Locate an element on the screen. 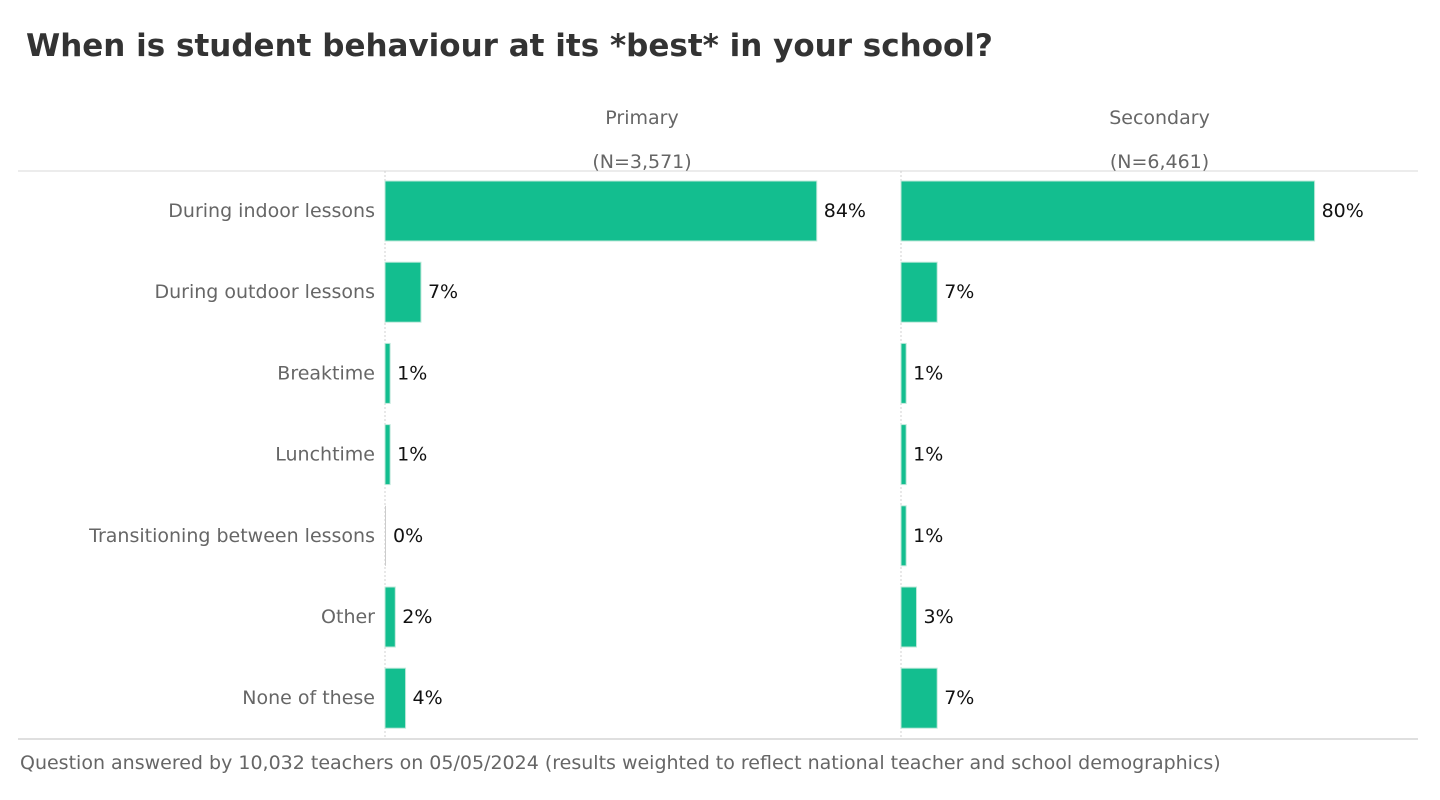  panel-subtitle: (N=6,461) is located at coordinates (1159, 162).